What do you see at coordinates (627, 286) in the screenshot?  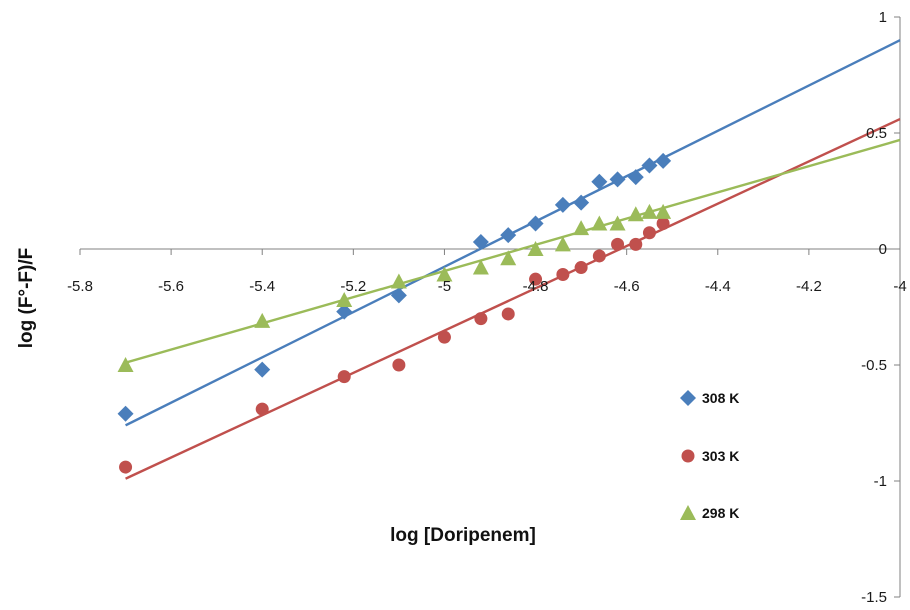 I see `x-tick-label: -4.6` at bounding box center [627, 286].